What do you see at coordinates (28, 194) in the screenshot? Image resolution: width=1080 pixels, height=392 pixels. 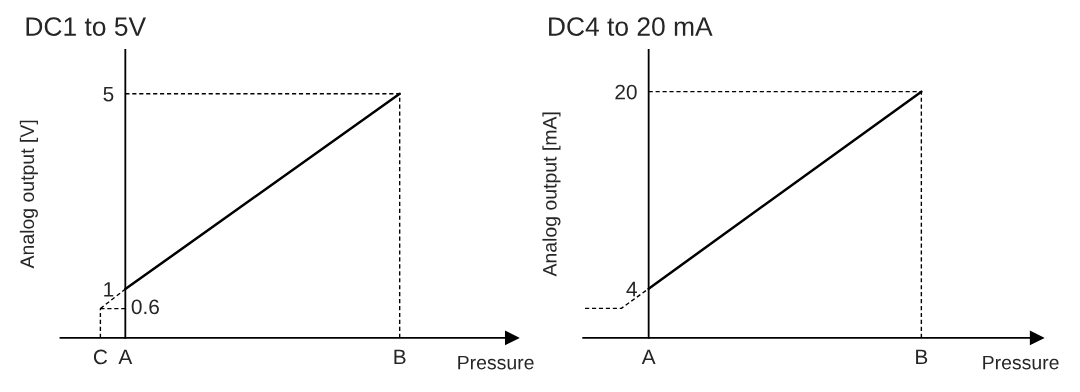 I see `y-axis-title: Analog output [V]` at bounding box center [28, 194].